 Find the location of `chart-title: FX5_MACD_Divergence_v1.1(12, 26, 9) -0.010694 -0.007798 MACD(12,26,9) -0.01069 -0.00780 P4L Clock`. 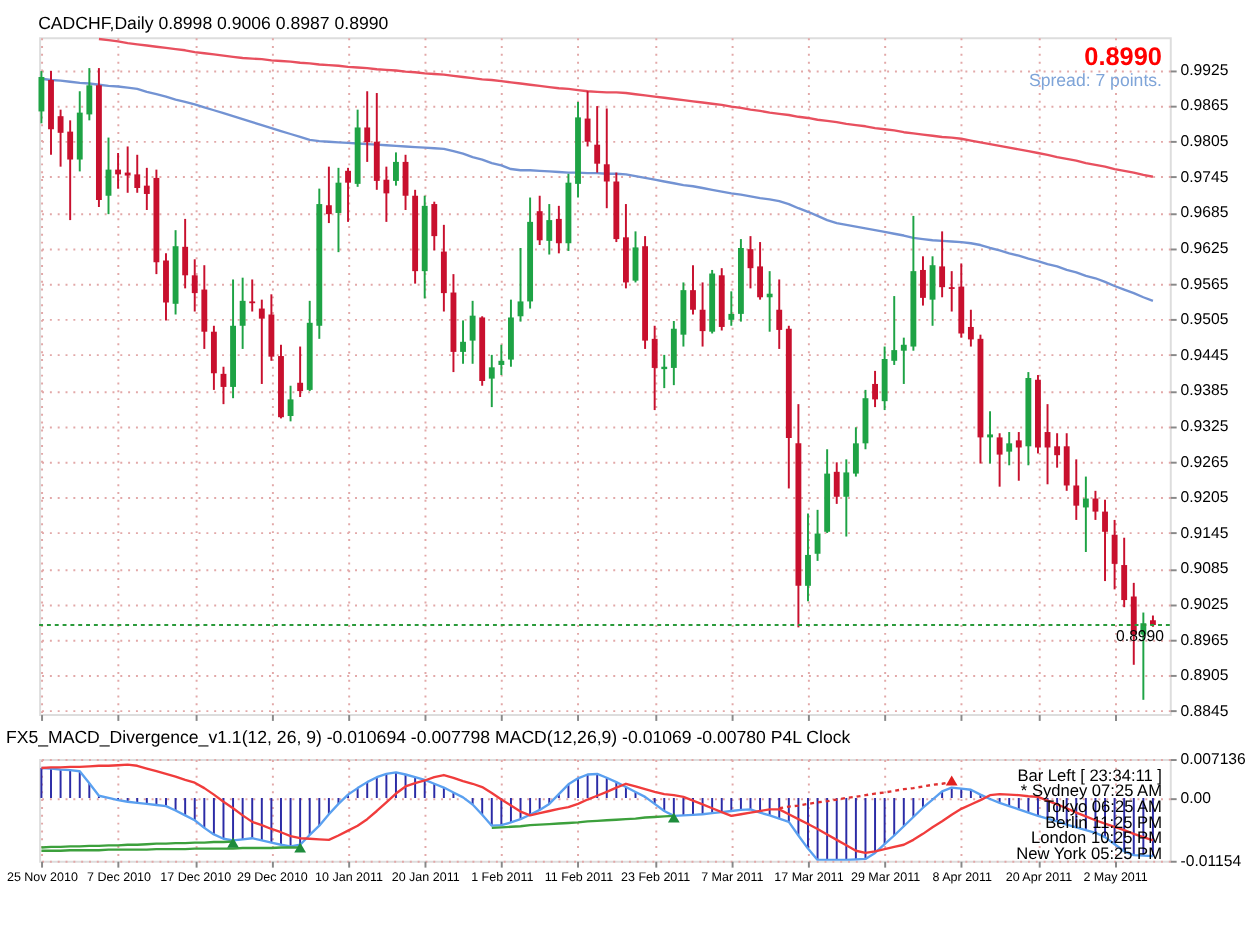

chart-title: FX5_MACD_Divergence_v1.1(12, 26, 9) -0.010694 -0.007798 MACD(12,26,9) -0.01069 -0.00780 P4L Clock is located at coordinates (428, 737).